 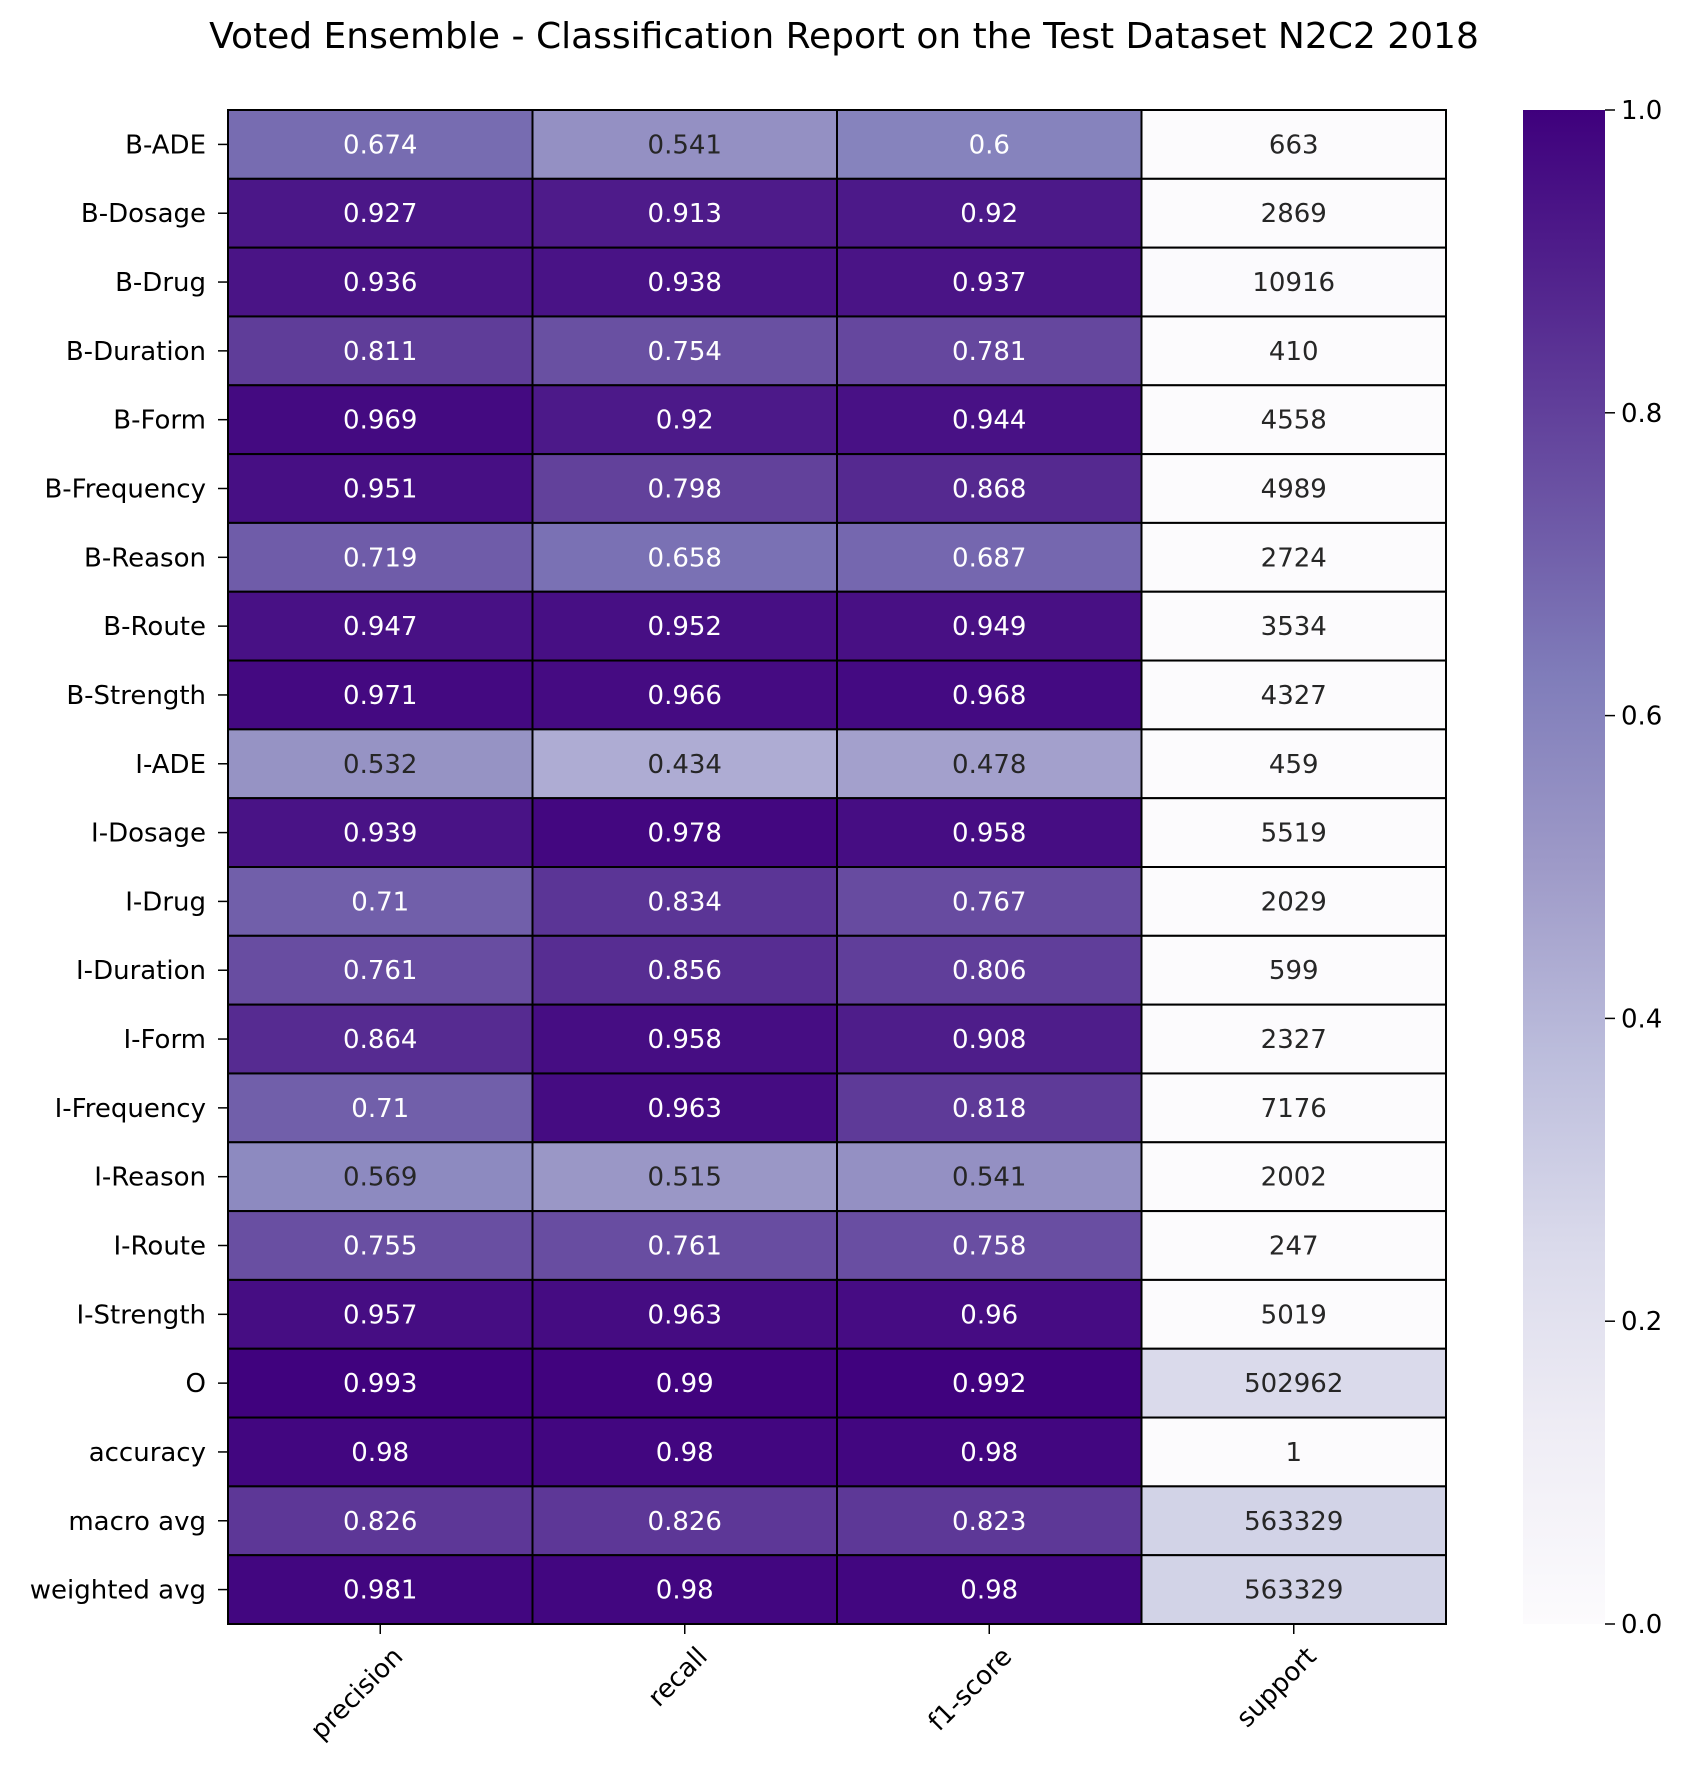 I want to click on row-label: I-Strength, so click(x=141, y=1315).